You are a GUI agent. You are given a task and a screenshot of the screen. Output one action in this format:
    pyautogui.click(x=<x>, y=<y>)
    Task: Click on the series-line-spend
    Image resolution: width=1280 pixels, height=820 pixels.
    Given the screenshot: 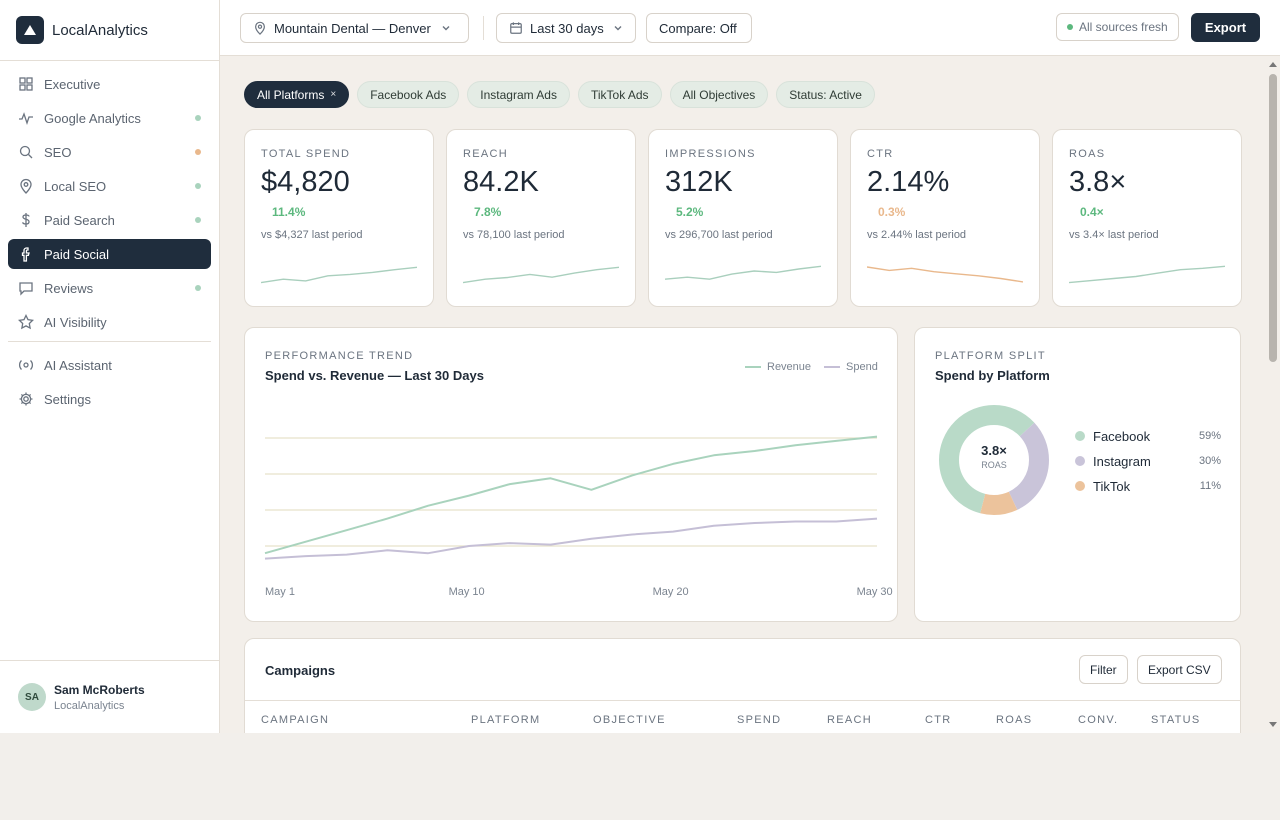 What is the action you would take?
    pyautogui.click(x=571, y=538)
    